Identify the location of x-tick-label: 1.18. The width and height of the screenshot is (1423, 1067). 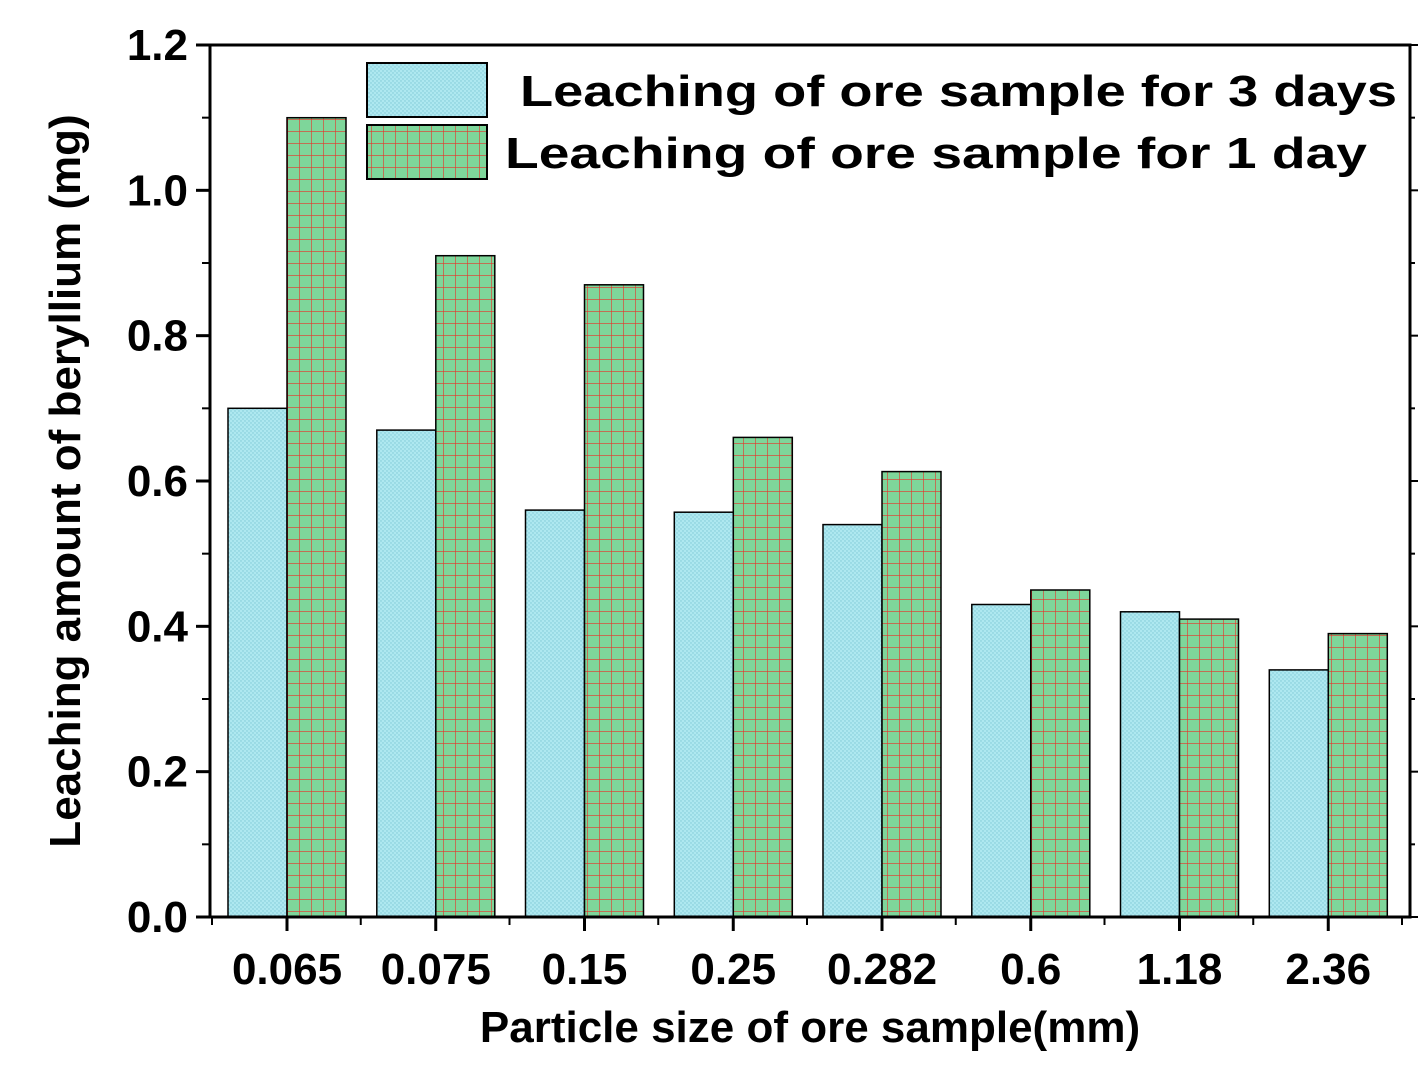
(1180, 969).